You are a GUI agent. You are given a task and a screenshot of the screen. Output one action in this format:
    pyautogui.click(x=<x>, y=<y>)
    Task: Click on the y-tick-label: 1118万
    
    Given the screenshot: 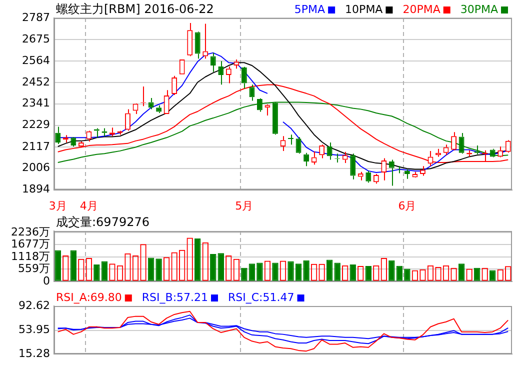 What is the action you would take?
    pyautogui.click(x=30, y=256)
    